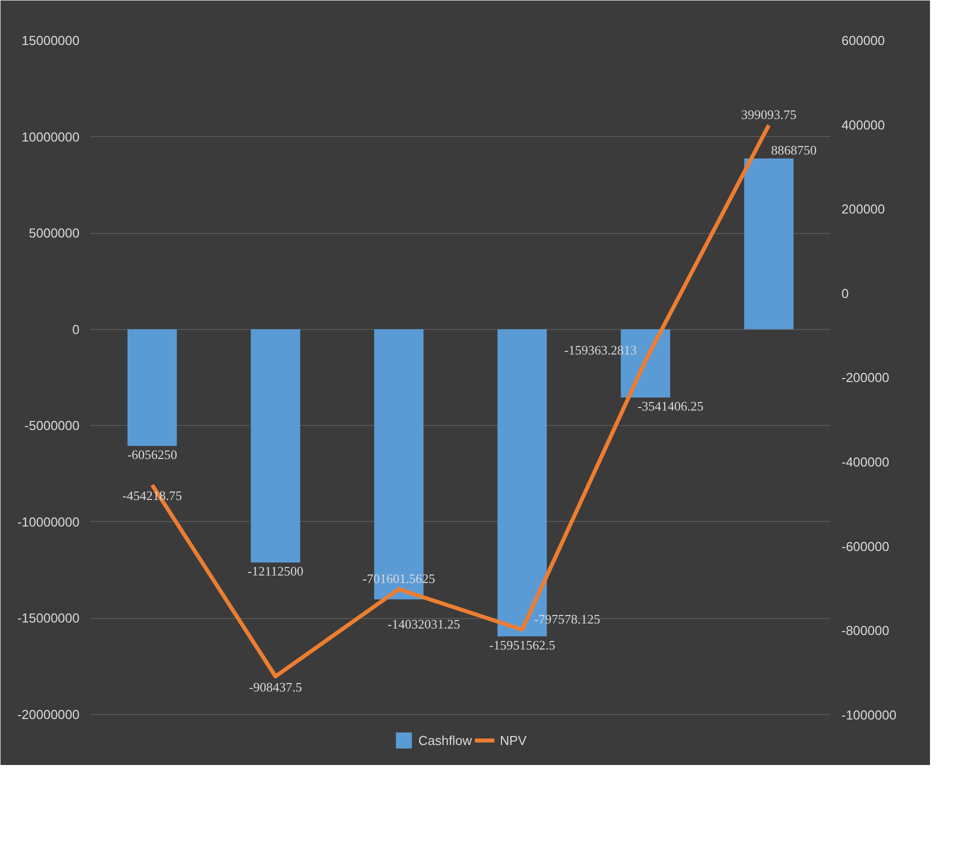 The image size is (977, 868). I want to click on y2-tick-label: 0, so click(845, 293).